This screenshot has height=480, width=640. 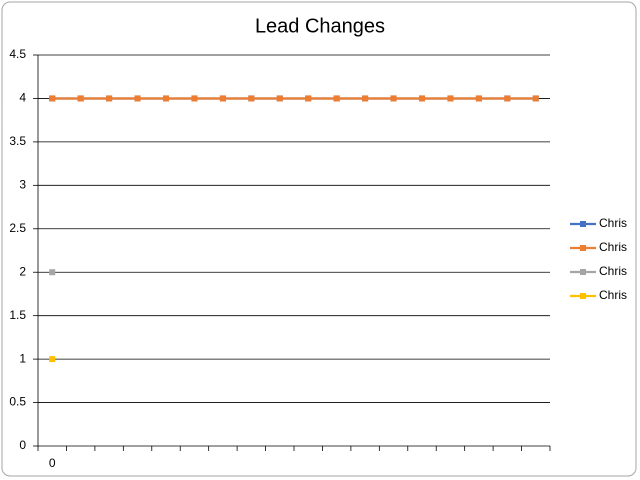 What do you see at coordinates (52, 463) in the screenshot?
I see `x-tick-label: 0` at bounding box center [52, 463].